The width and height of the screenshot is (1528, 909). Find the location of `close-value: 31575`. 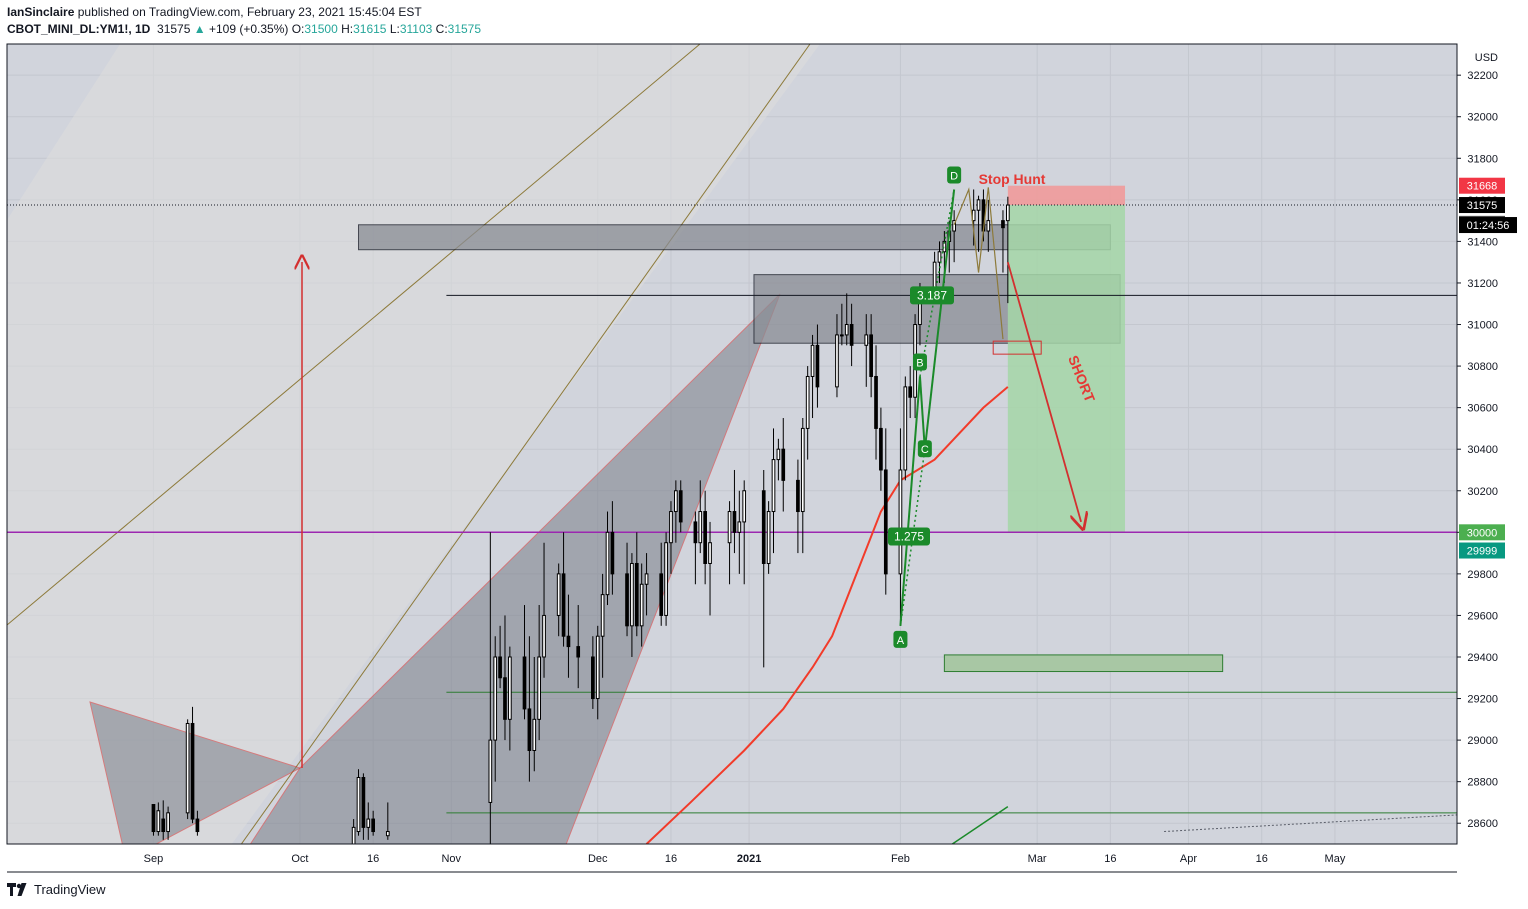

close-value: 31575 is located at coordinates (464, 29).